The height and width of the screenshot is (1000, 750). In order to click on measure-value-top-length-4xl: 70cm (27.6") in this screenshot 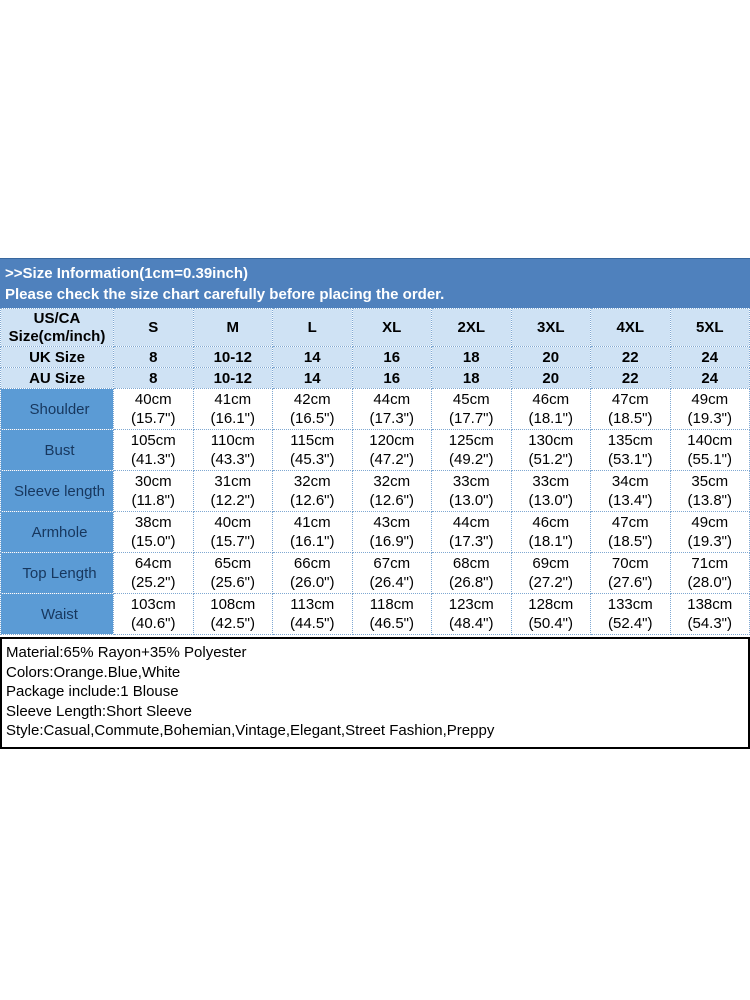, I will do `click(630, 573)`.